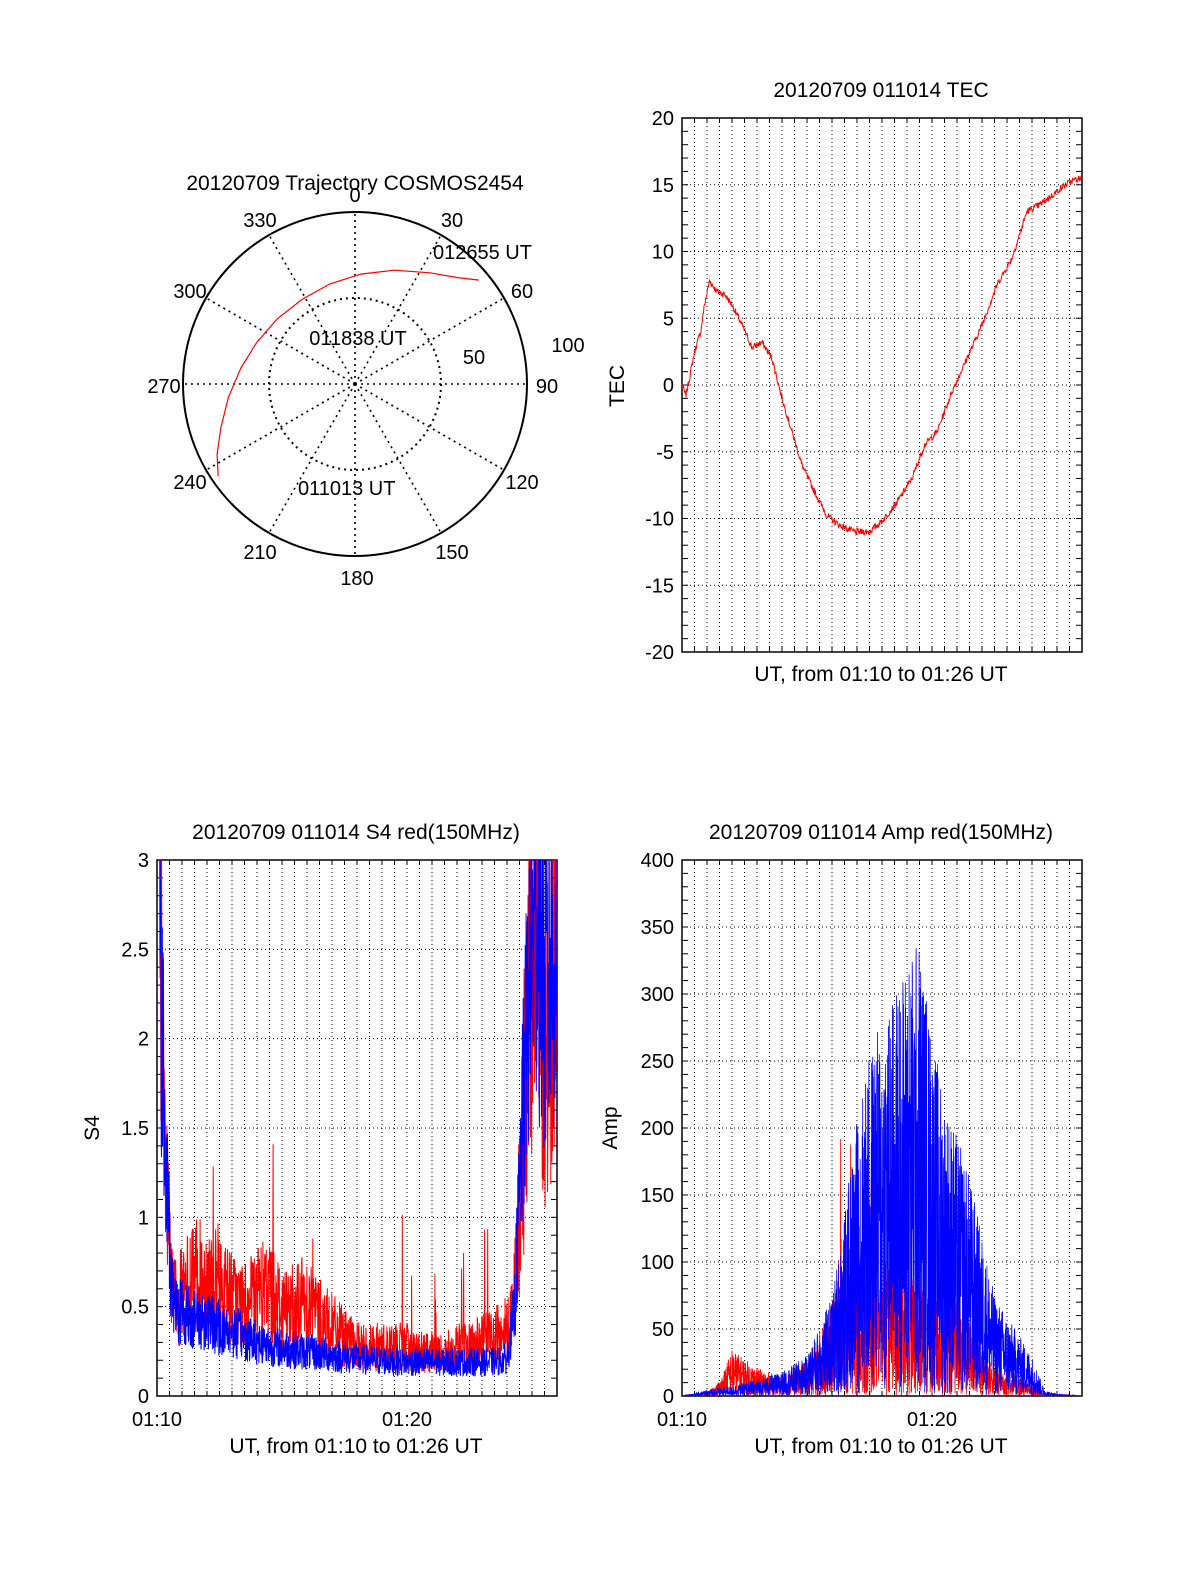 This screenshot has height=1575, width=1200. I want to click on amp-y-tick-label: 350, so click(657, 928).